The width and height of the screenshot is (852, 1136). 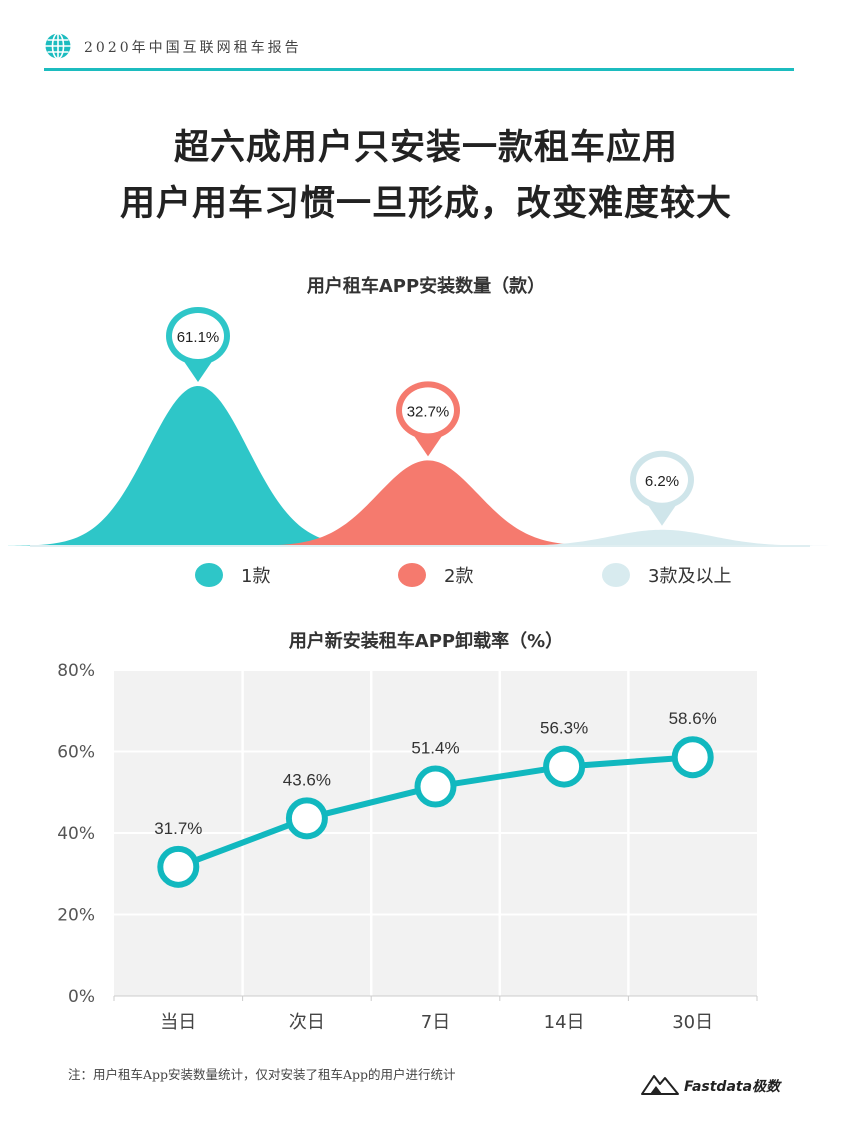 What do you see at coordinates (76, 753) in the screenshot?
I see `y-tick-label: 60%` at bounding box center [76, 753].